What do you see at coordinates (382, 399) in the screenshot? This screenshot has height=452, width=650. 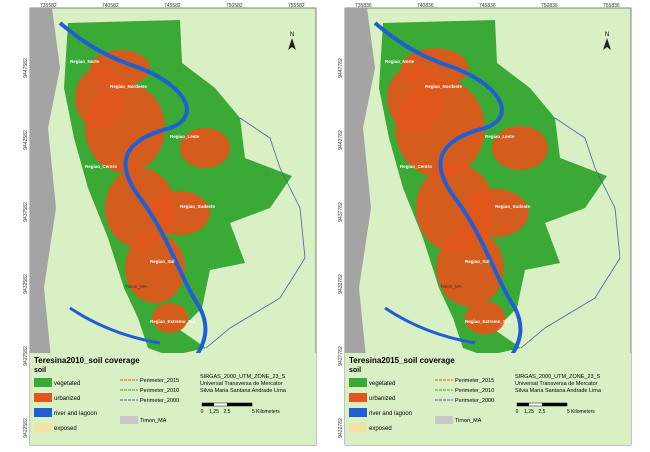 I see `legend-label: urbanized` at bounding box center [382, 399].